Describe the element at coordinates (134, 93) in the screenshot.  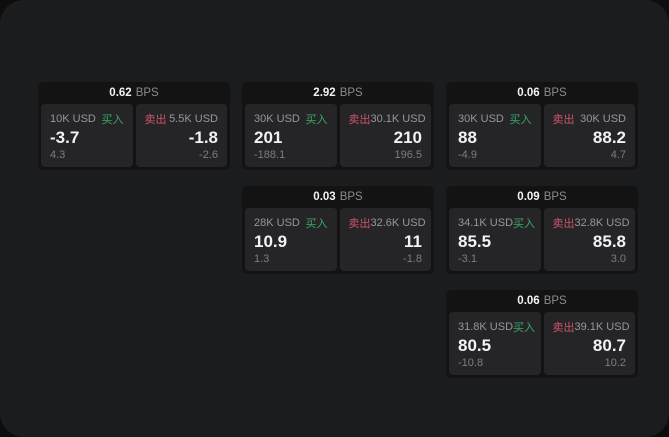
I see `card-header: 0.62 BPS` at that location.